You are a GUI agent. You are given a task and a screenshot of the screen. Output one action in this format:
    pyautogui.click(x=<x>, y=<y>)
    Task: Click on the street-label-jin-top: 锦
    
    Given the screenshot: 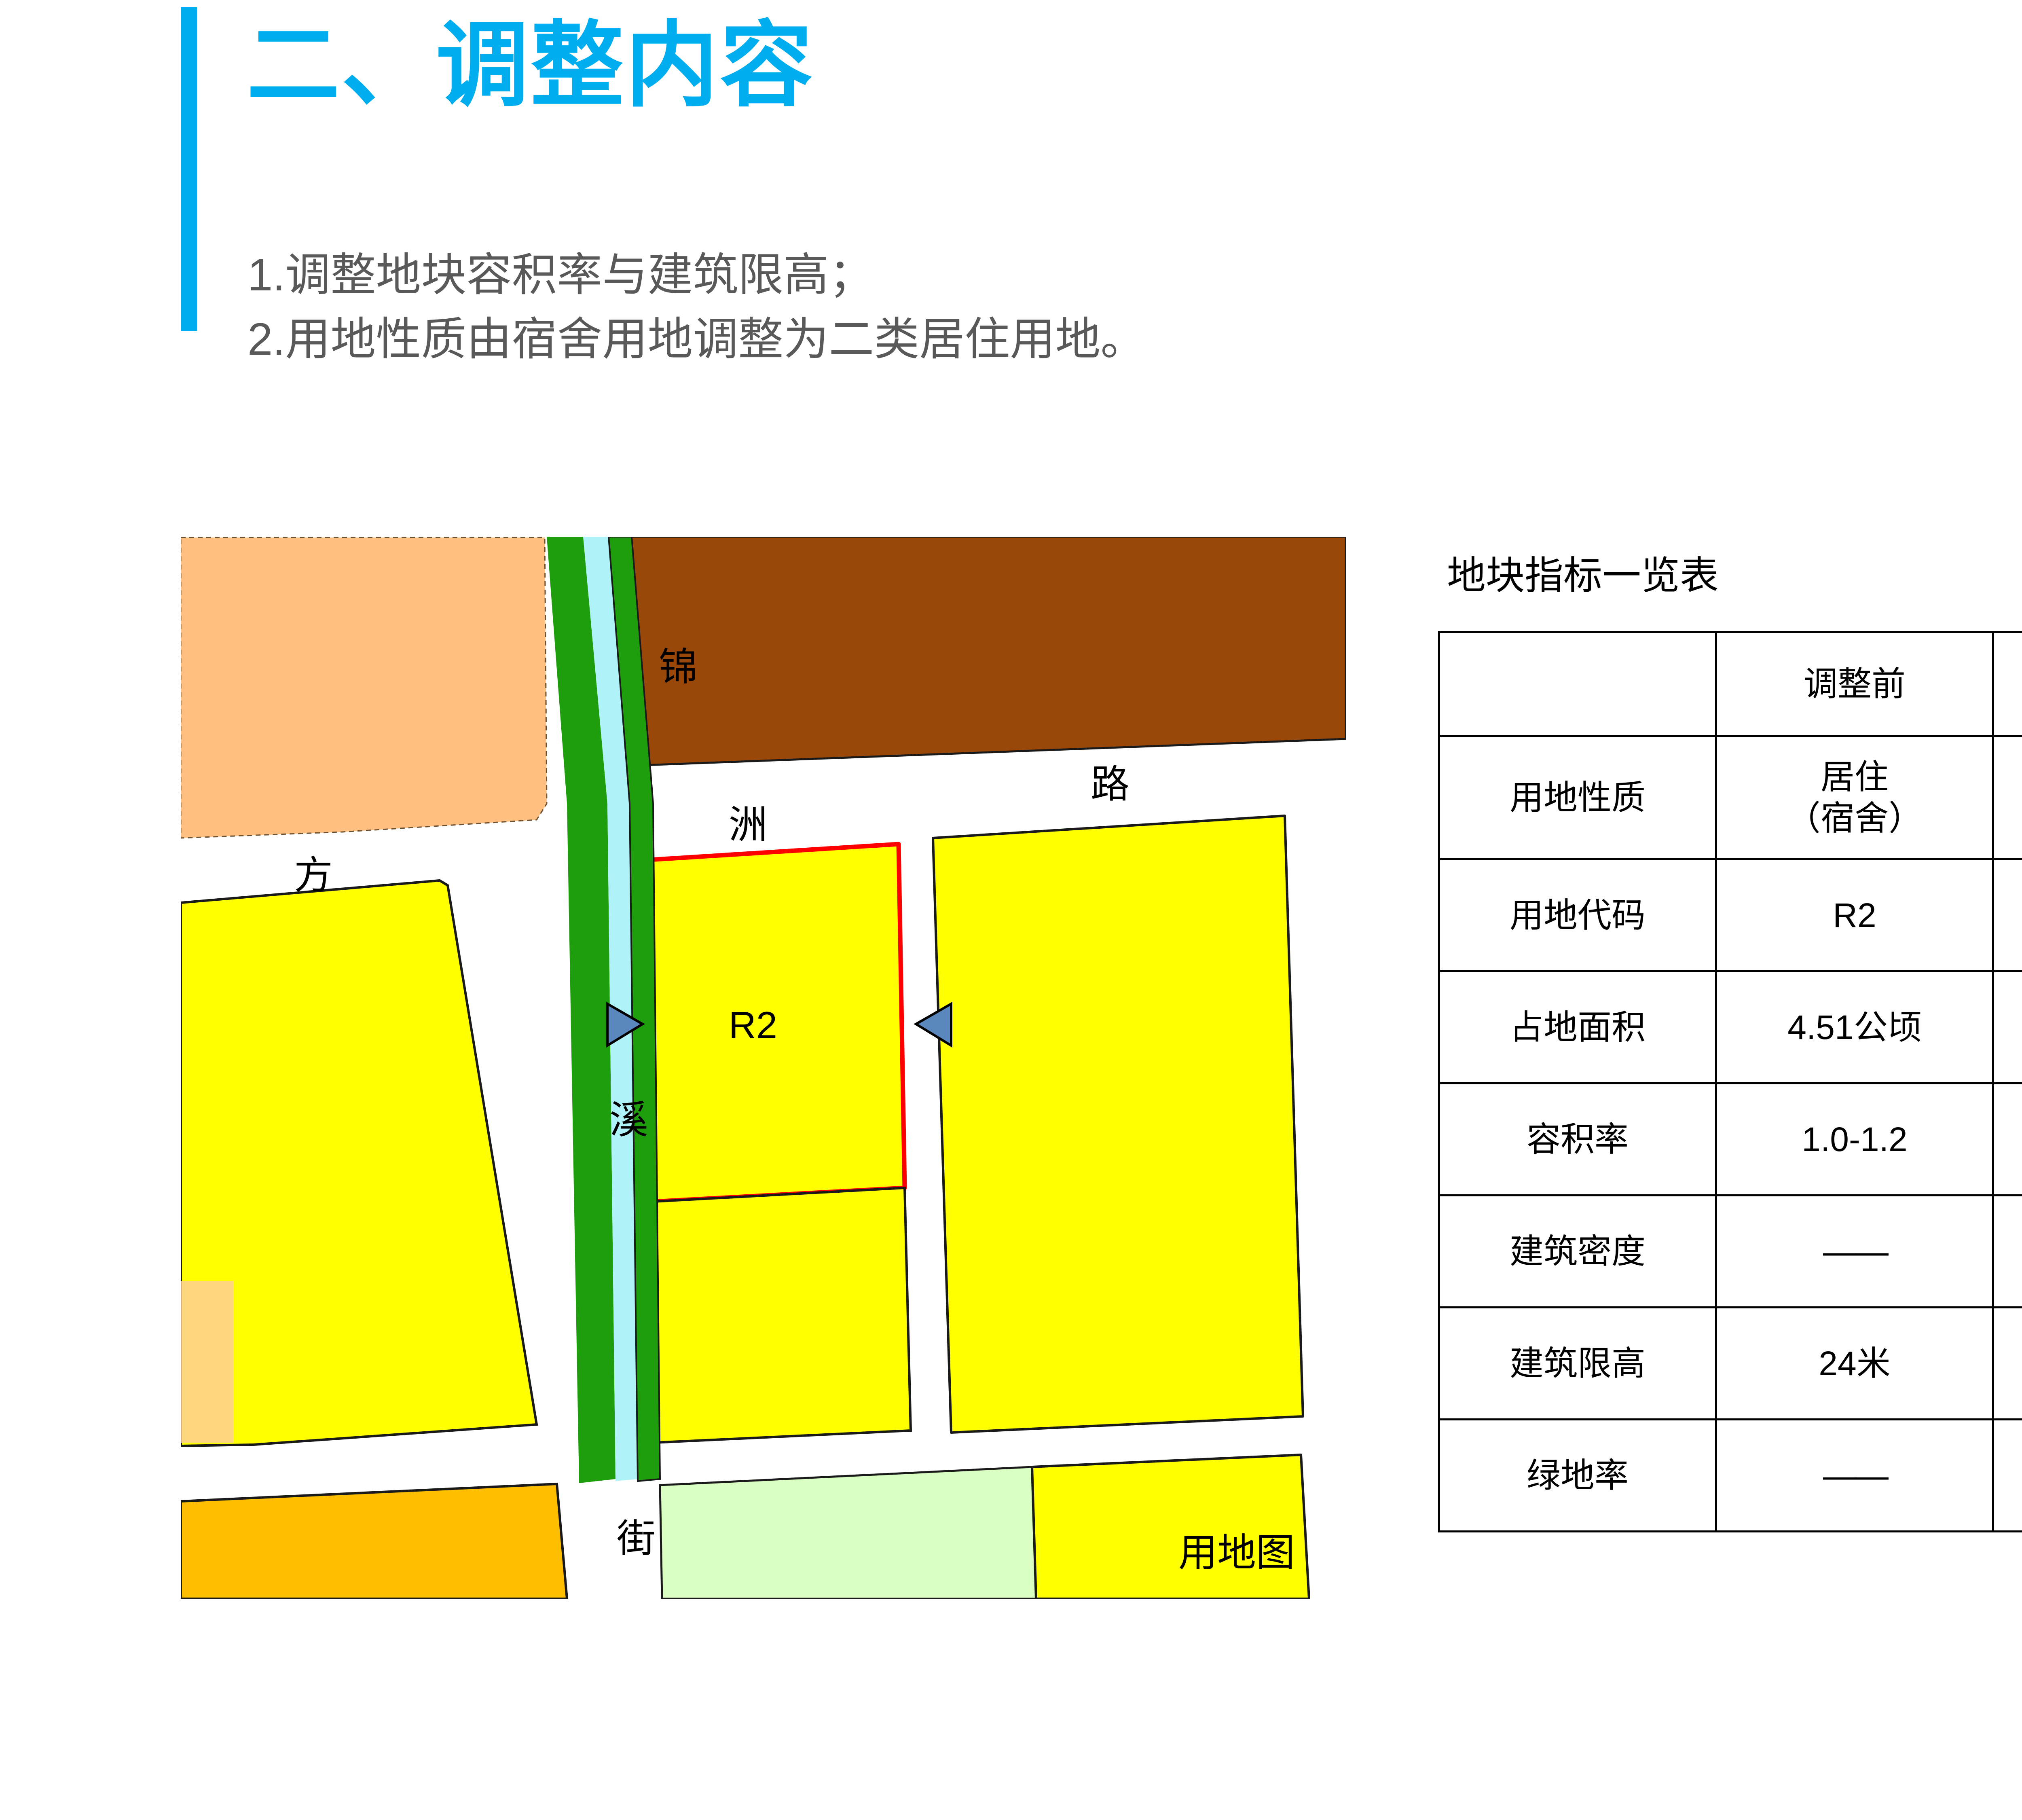 What is the action you would take?
    pyautogui.click(x=678, y=667)
    